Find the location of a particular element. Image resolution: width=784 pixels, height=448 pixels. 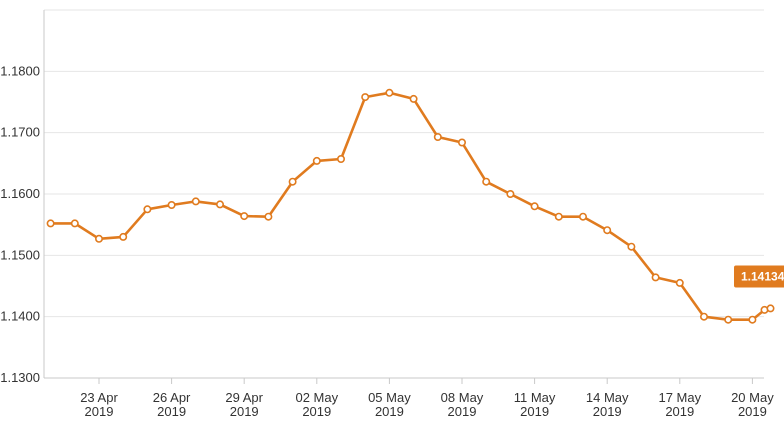

x-tick-label: 08 May is located at coordinates (462, 397).